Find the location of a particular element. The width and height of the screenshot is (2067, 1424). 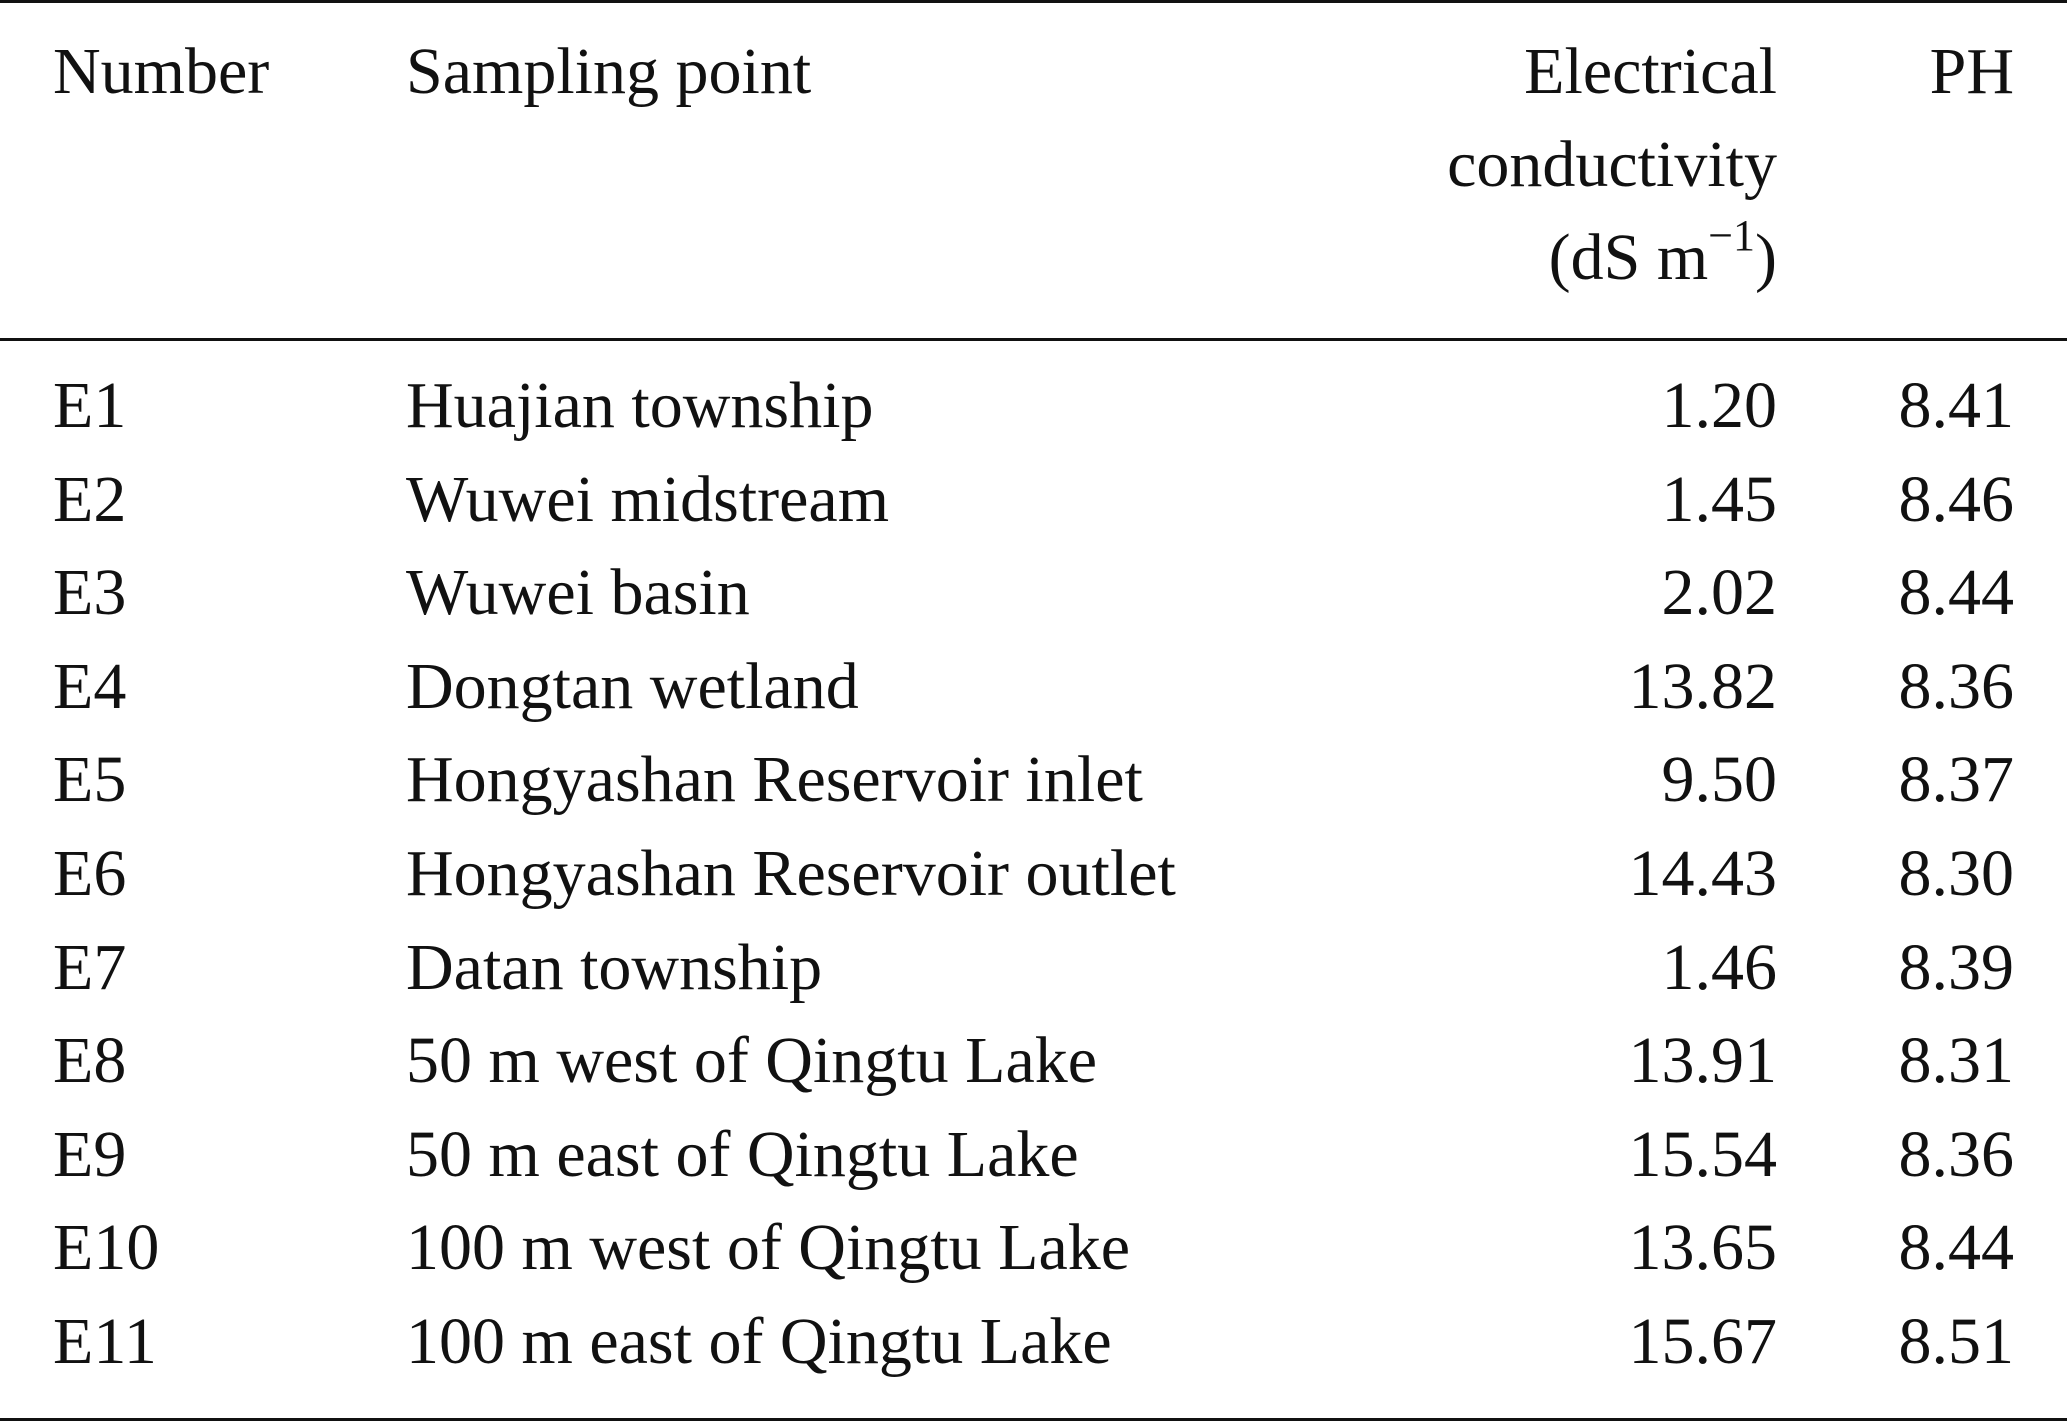

table-cell: 14.43 is located at coordinates (1703, 873).